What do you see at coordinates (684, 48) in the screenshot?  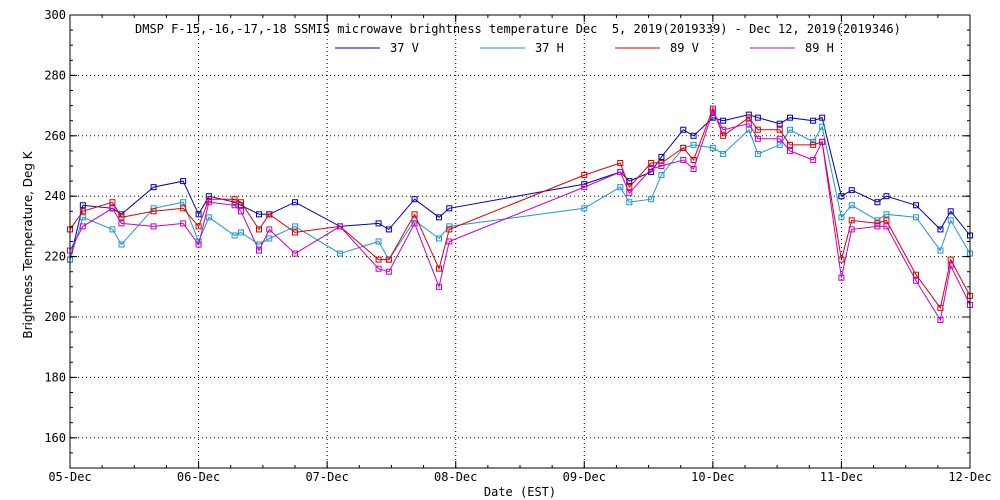 I see `legend-label: 89 V` at bounding box center [684, 48].